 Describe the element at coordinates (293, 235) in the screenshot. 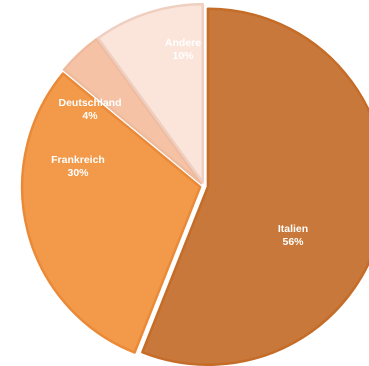

I see `slice-label-italien: Italien 56%` at that location.